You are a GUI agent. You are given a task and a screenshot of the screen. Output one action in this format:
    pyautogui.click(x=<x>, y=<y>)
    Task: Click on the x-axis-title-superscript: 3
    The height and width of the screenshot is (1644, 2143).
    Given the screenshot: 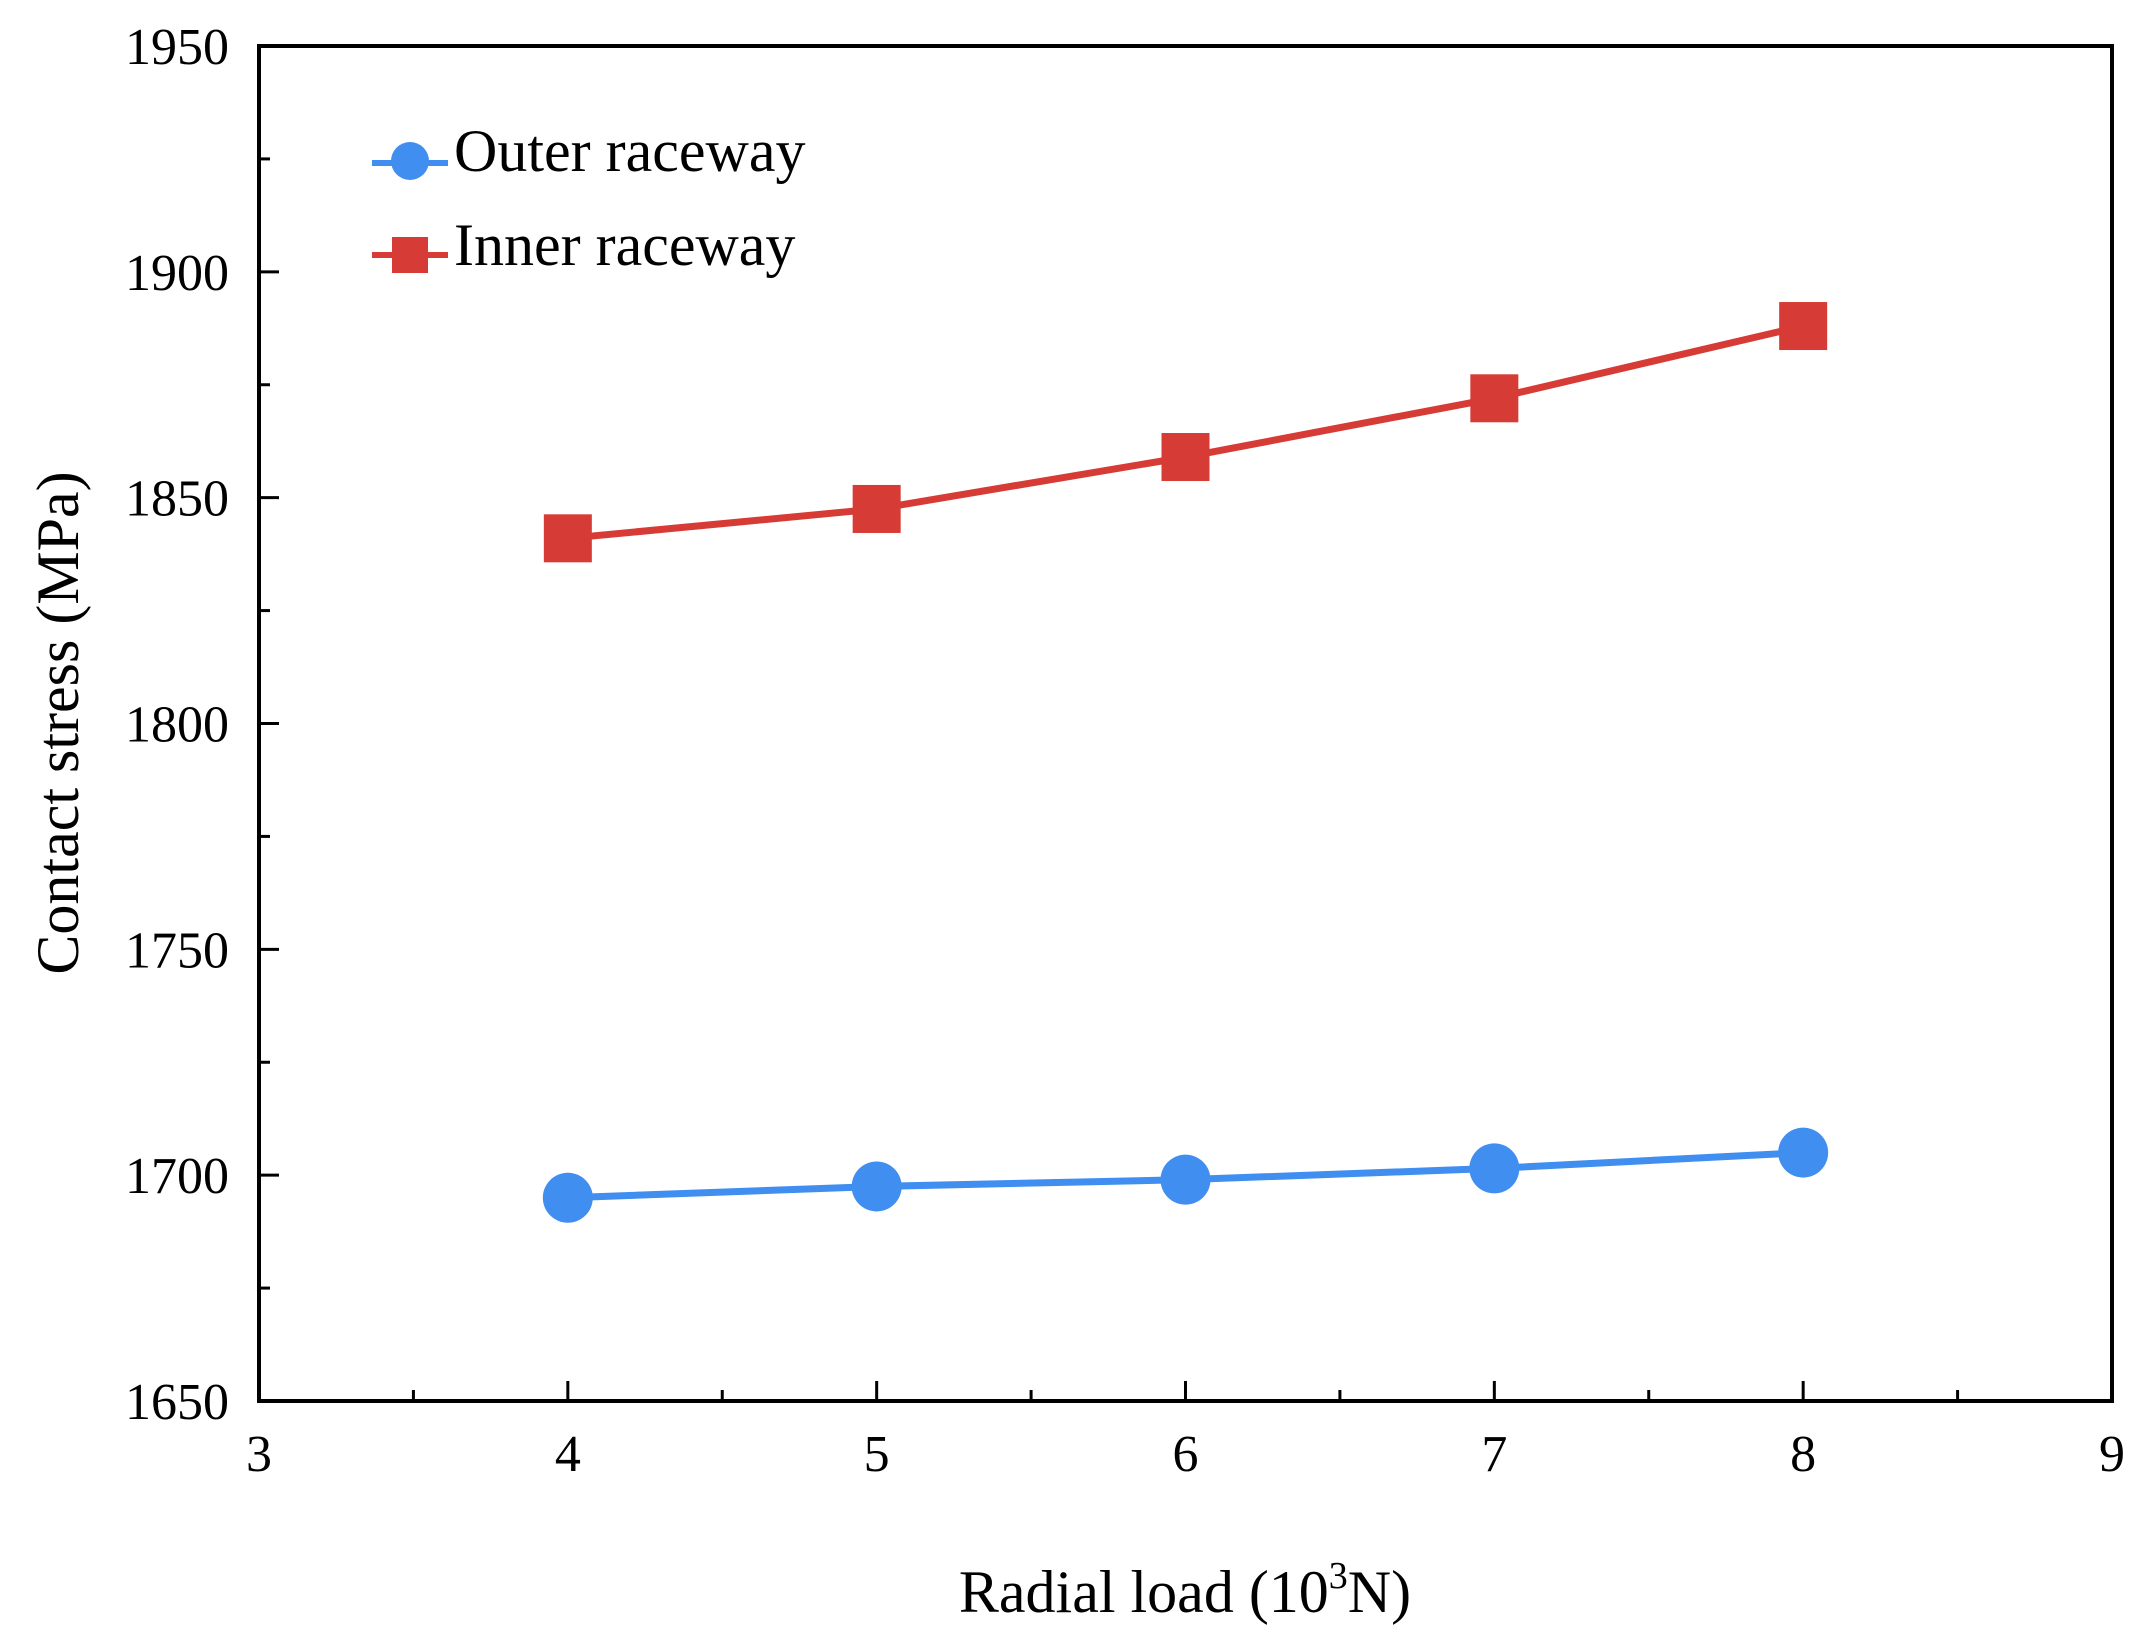 What is the action you would take?
    pyautogui.click(x=1338, y=1576)
    